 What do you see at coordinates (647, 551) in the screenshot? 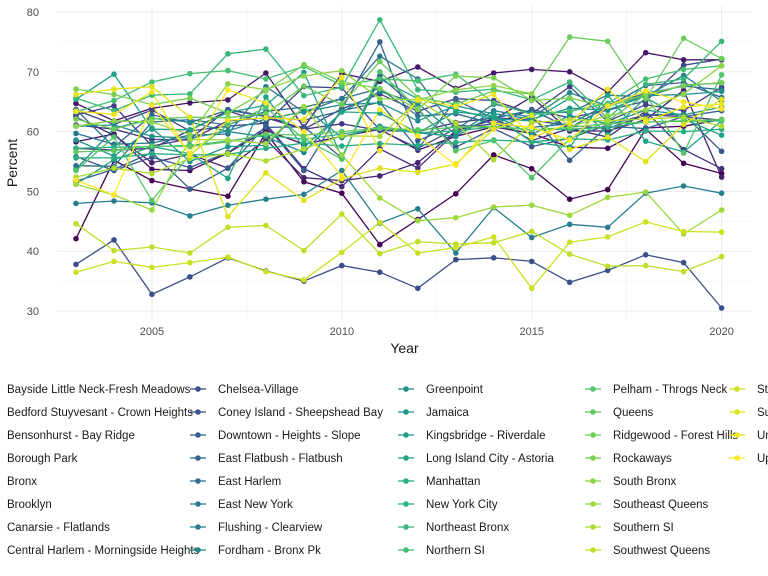
I see `legend-item: Southwest Queens` at bounding box center [647, 551].